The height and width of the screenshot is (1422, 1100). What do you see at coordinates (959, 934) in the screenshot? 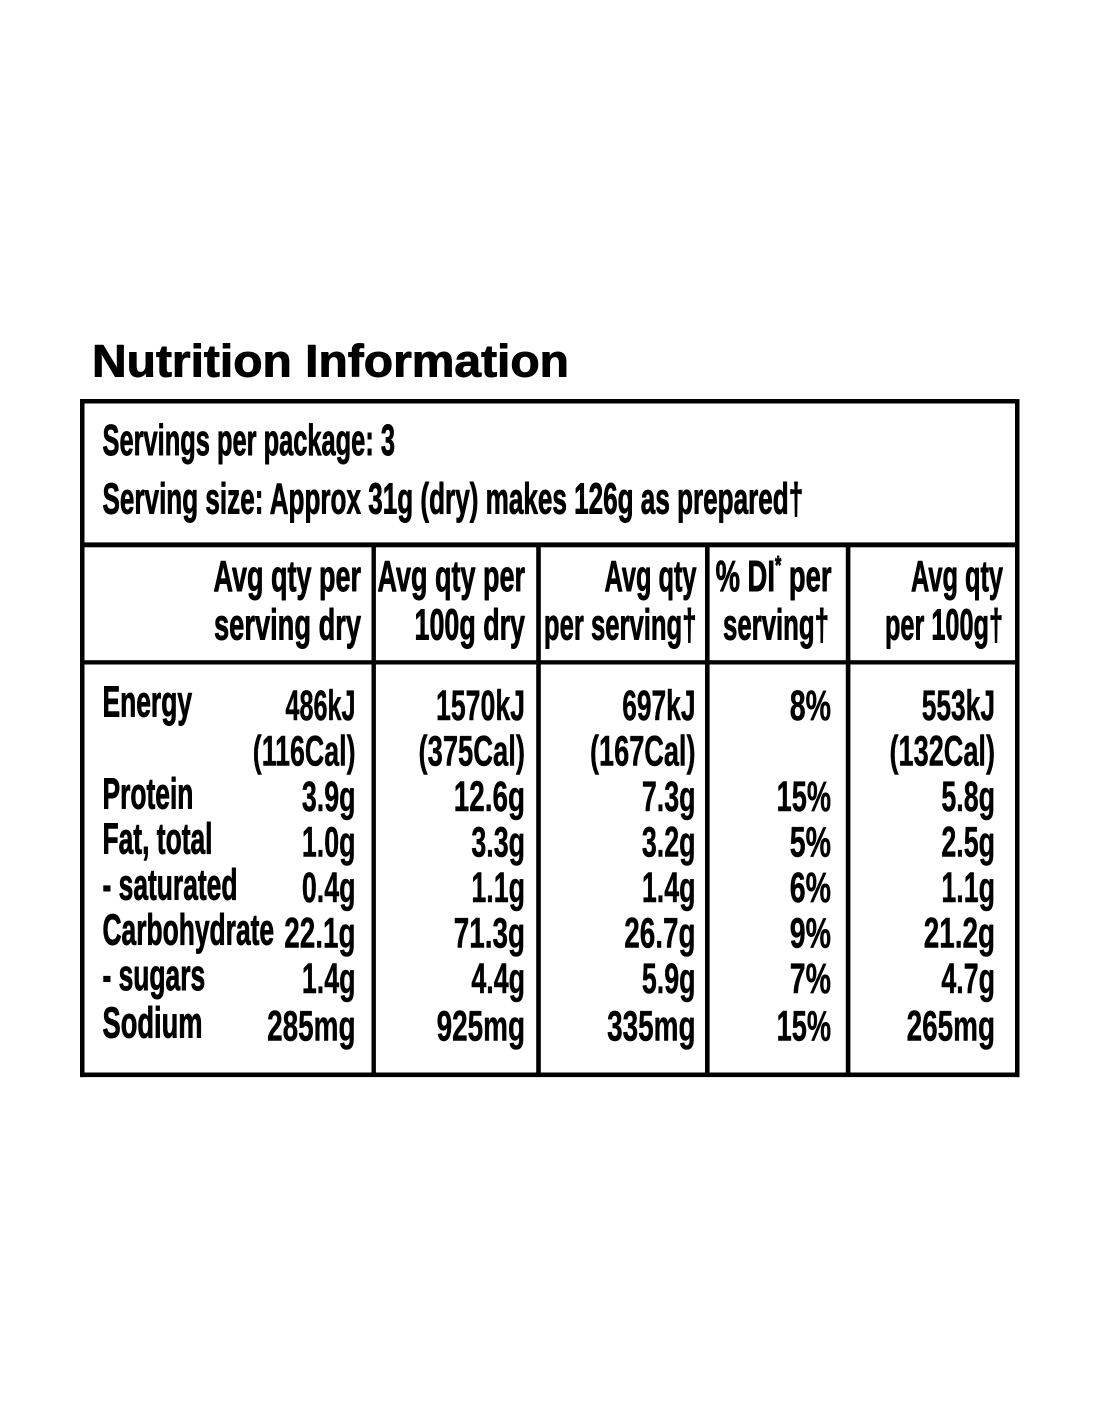
I see `svg-text: 21.2g` at bounding box center [959, 934].